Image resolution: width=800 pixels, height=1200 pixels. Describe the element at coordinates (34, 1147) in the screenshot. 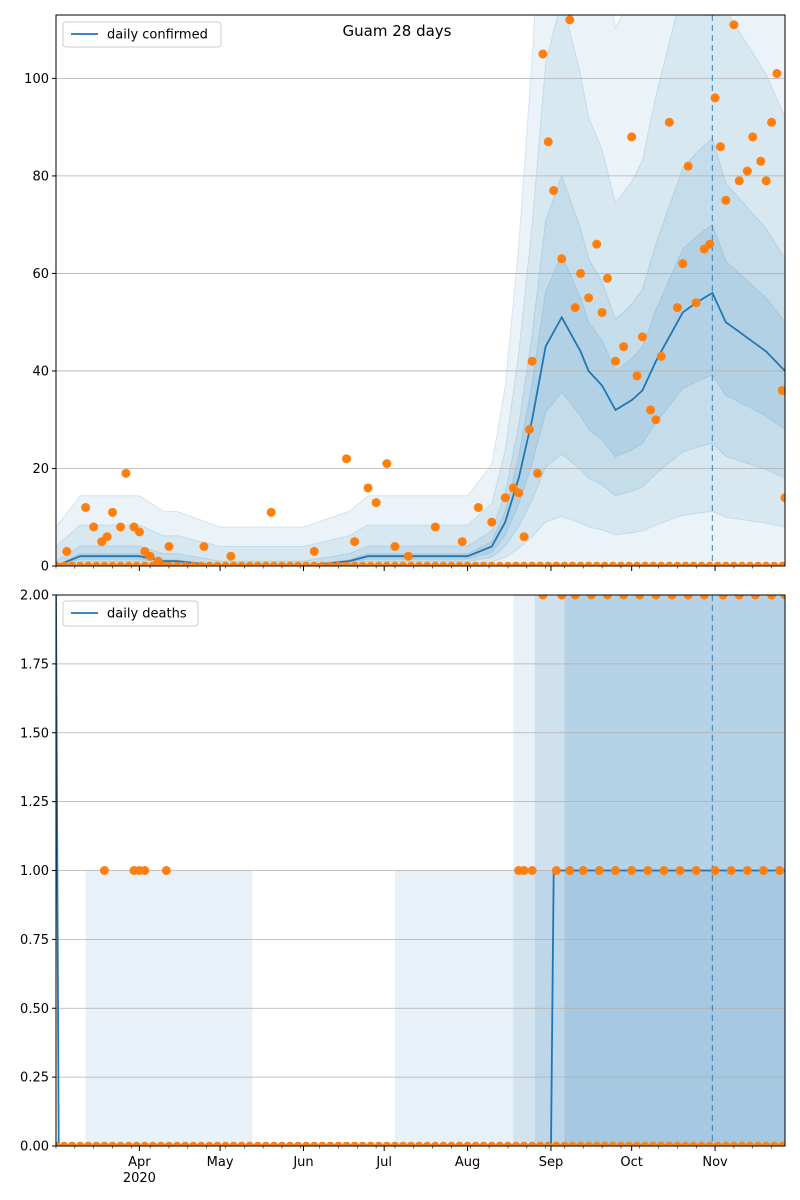

I see `y-tick-label: 0.00` at that location.